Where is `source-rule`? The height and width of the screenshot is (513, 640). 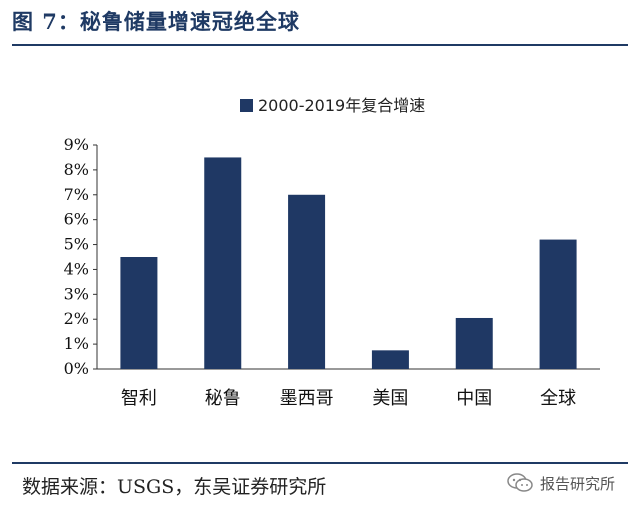
source-rule is located at coordinates (320, 463).